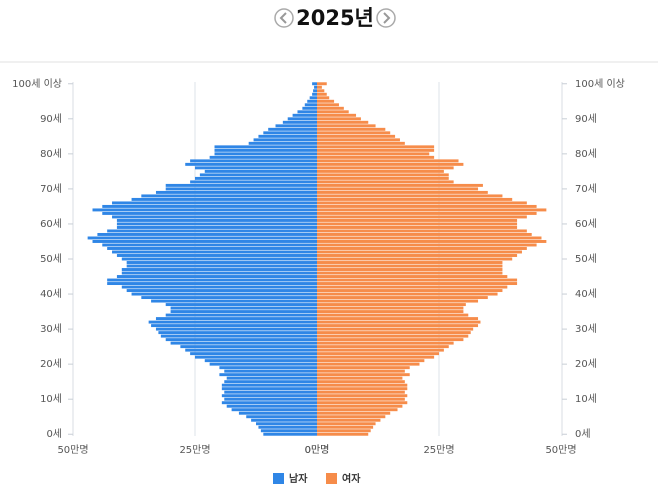 The width and height of the screenshot is (658, 501). What do you see at coordinates (51, 399) in the screenshot?
I see `y-tick-label: 10세` at bounding box center [51, 399].